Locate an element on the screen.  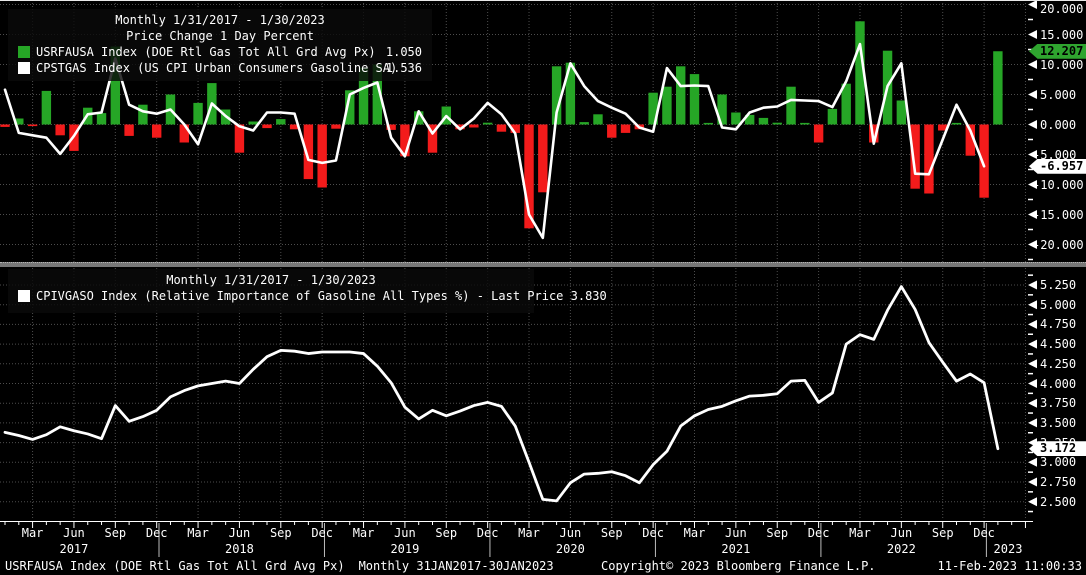
y-tick-label: 3.000 is located at coordinates (1058, 462).